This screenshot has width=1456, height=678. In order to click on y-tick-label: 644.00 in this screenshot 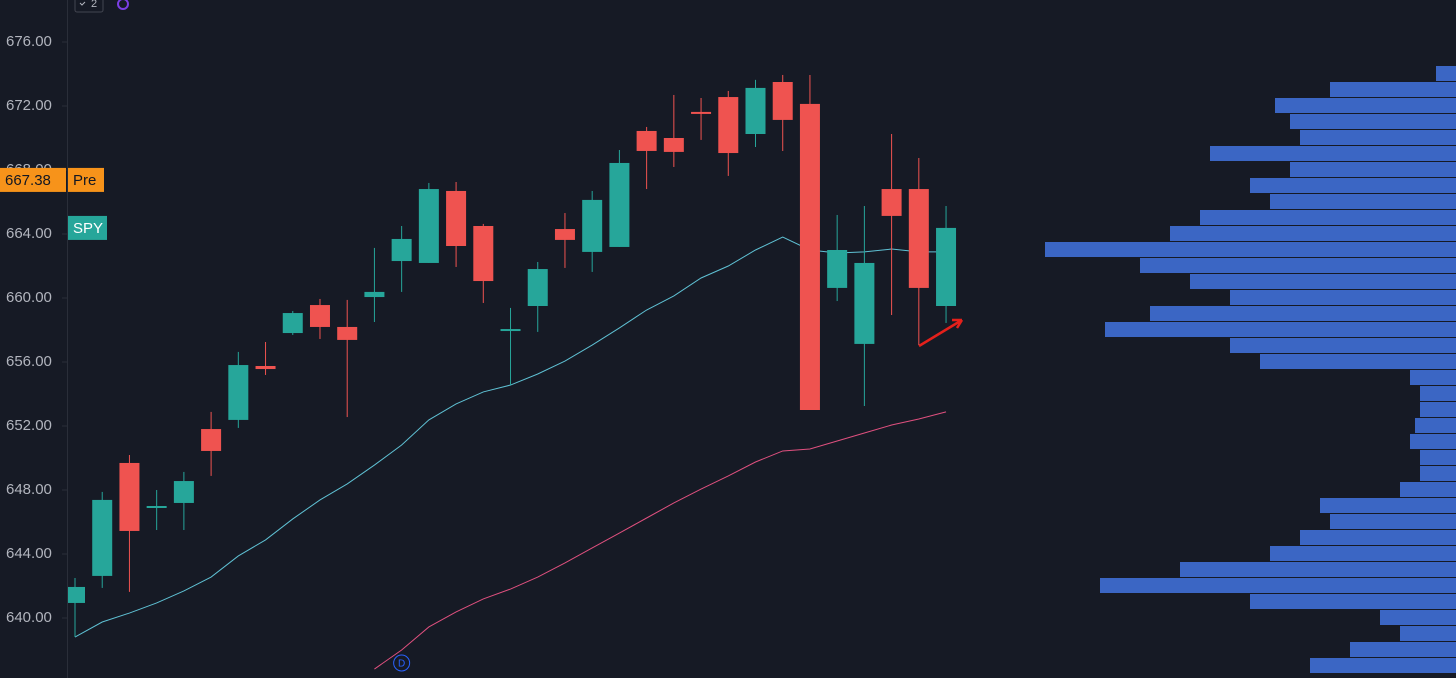, I will do `click(29, 553)`.